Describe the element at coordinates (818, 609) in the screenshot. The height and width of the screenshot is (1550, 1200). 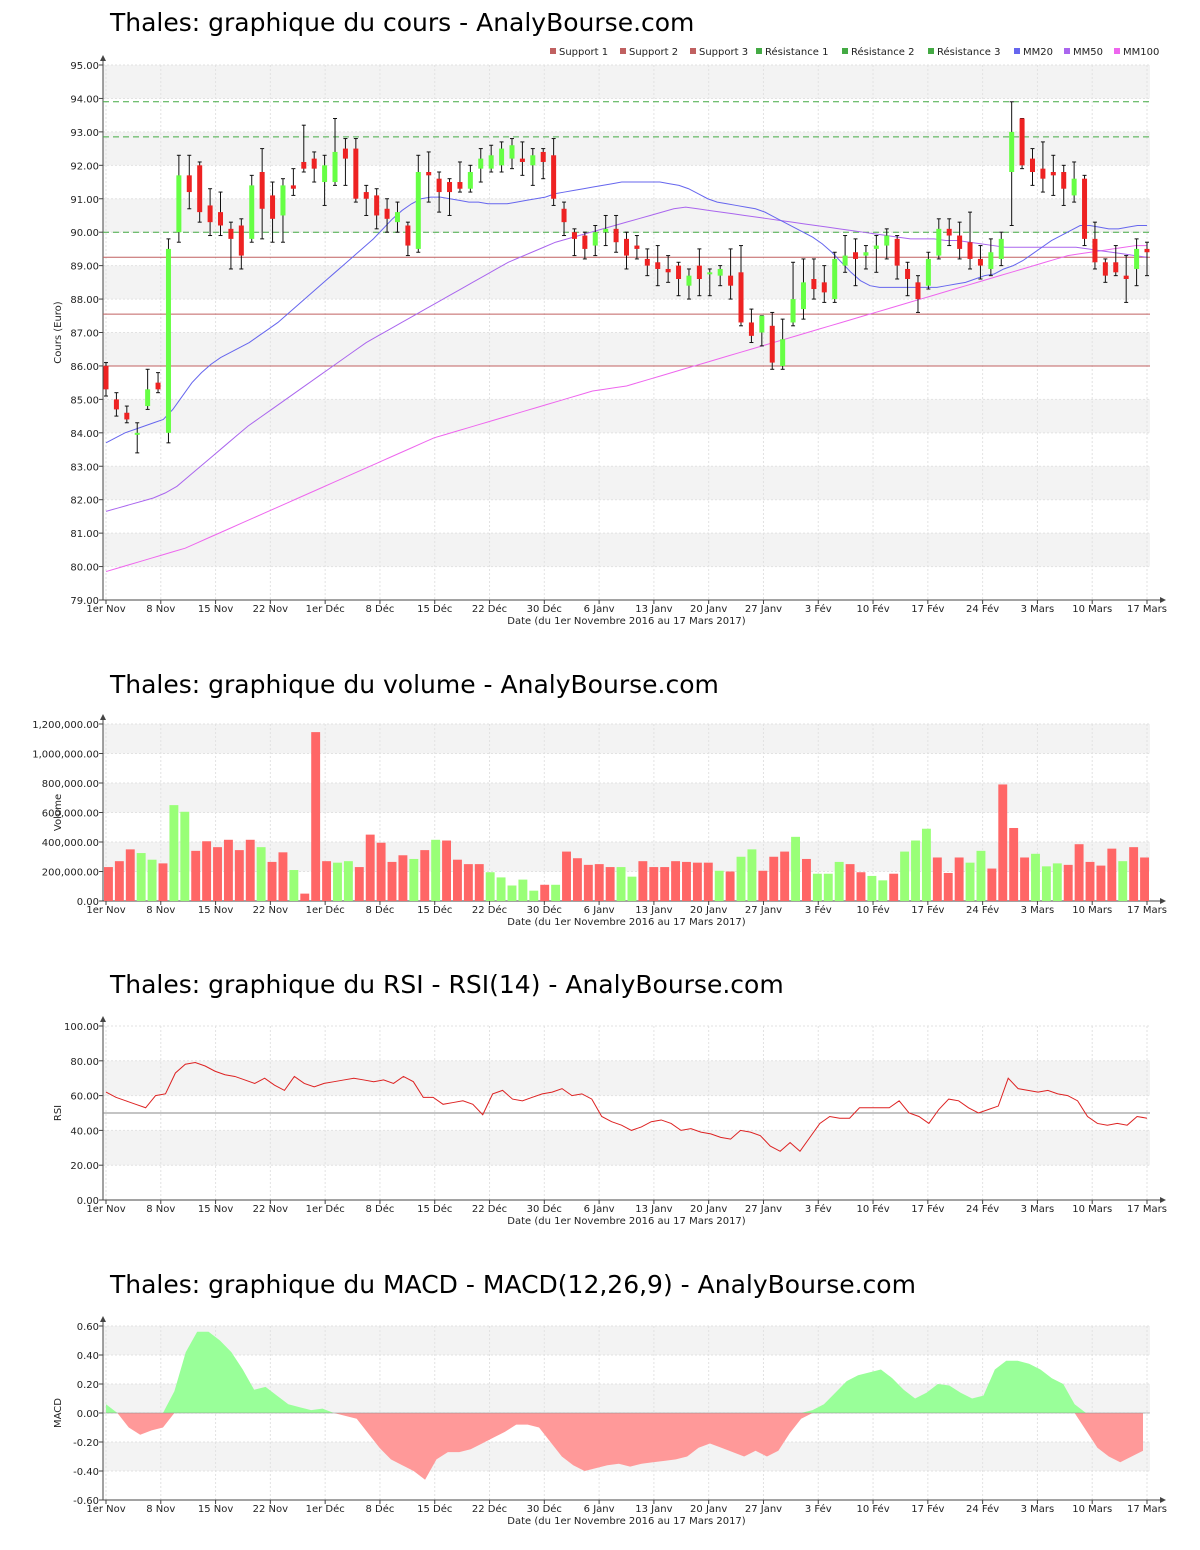
I see `price-xtick-label: 3 Fév` at that location.